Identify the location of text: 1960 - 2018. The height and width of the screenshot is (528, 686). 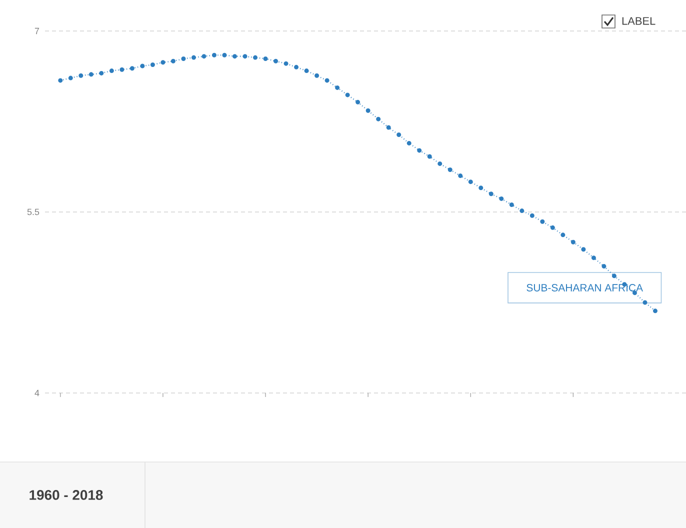
(66, 495).